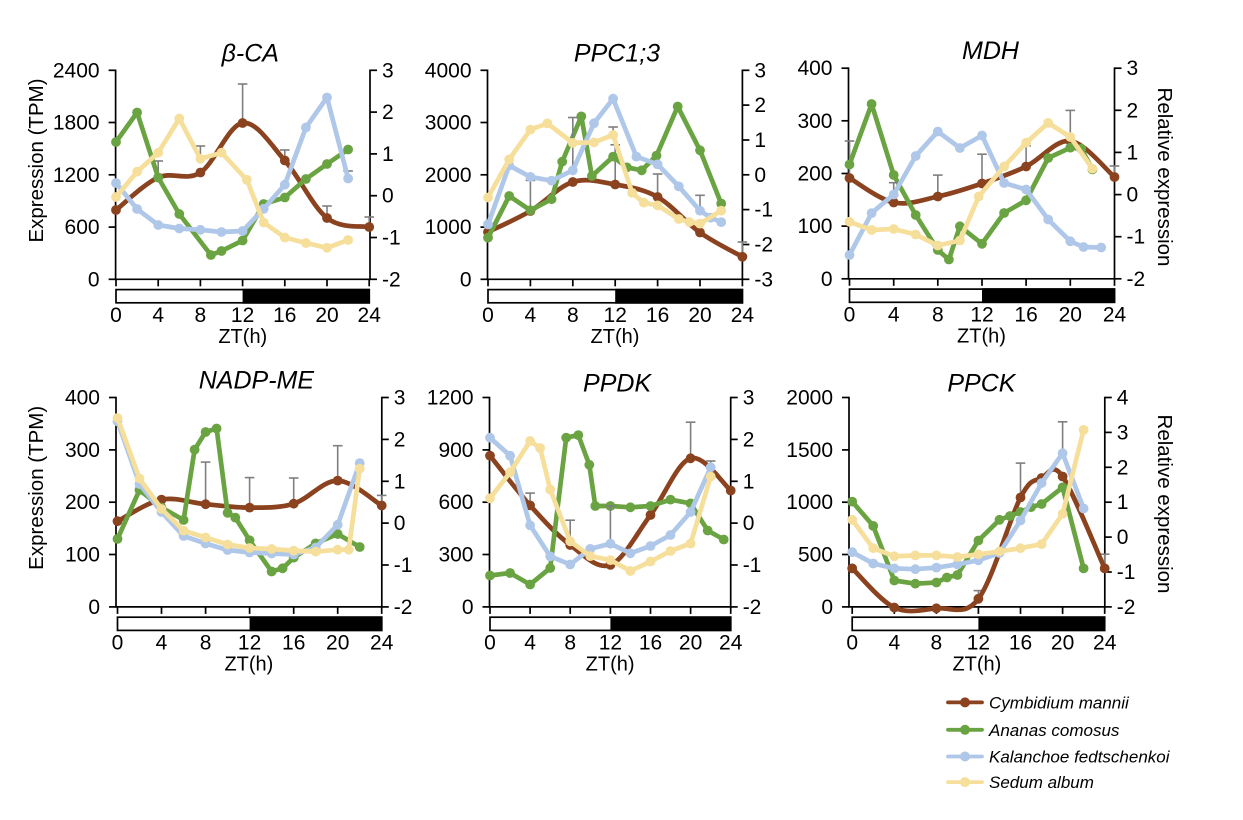 The width and height of the screenshot is (1243, 820). Describe the element at coordinates (76, 70) in the screenshot. I see `svg-text: 2400` at that location.